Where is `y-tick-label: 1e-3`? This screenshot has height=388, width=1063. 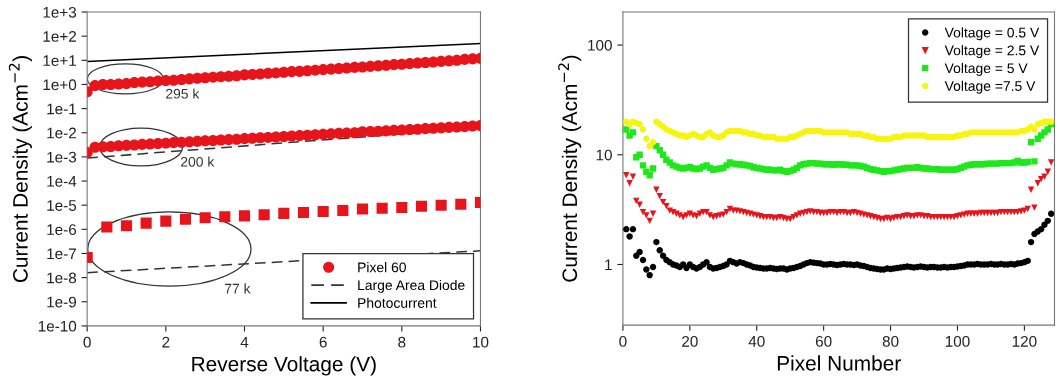
y-tick-label: 1e-3 is located at coordinates (62, 157).